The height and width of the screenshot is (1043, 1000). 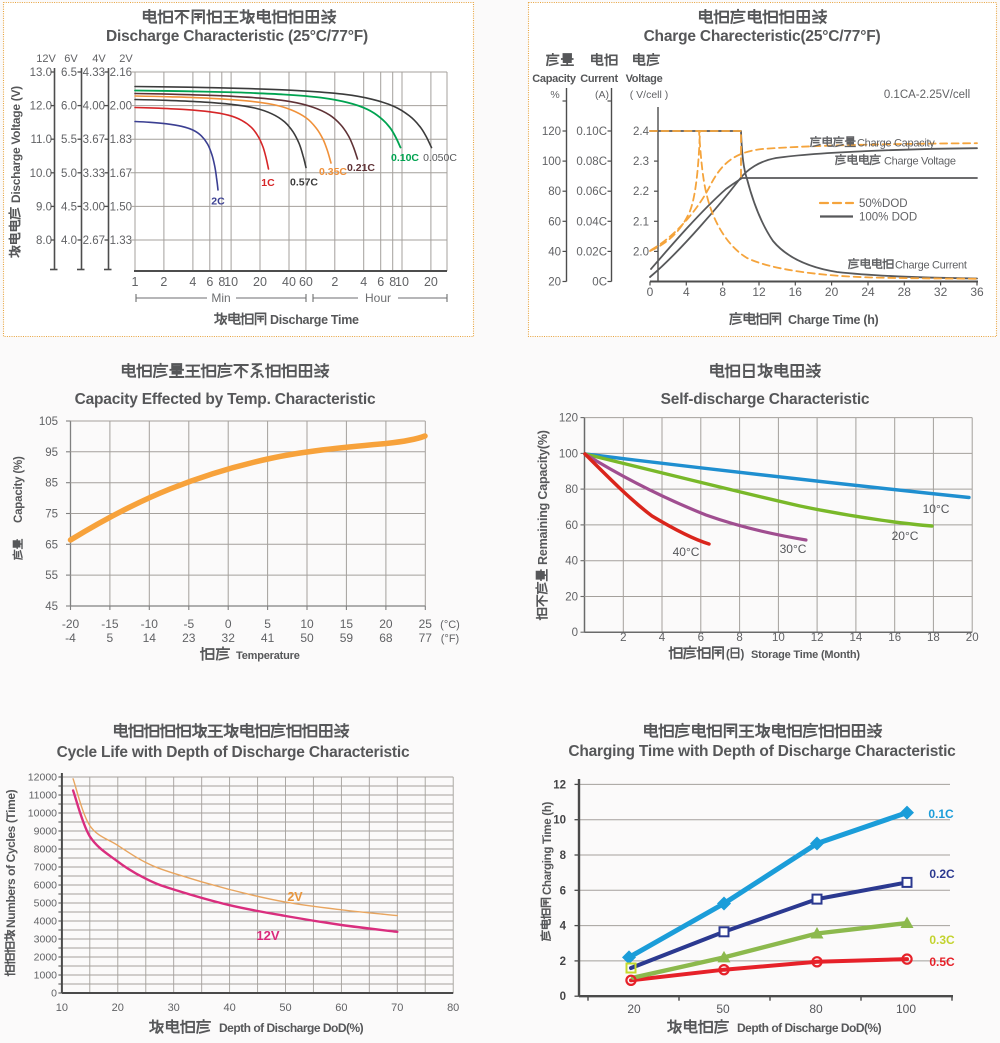 What do you see at coordinates (11, 858) in the screenshot?
I see `svg-text: Numbers of Cycles (Time)` at bounding box center [11, 858].